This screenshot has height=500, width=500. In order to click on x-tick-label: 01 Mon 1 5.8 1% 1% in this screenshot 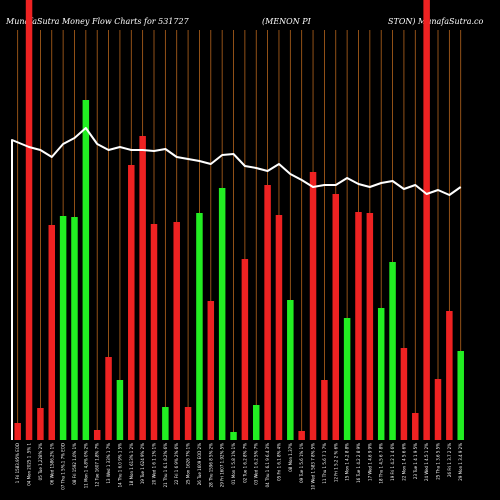, I will do `click(233, 464)`.